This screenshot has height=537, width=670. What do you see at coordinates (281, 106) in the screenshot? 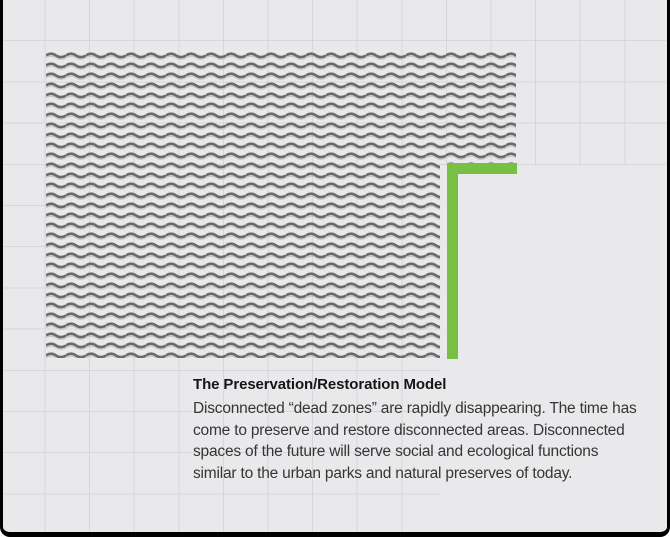
I see `wave-area-upper` at bounding box center [281, 106].